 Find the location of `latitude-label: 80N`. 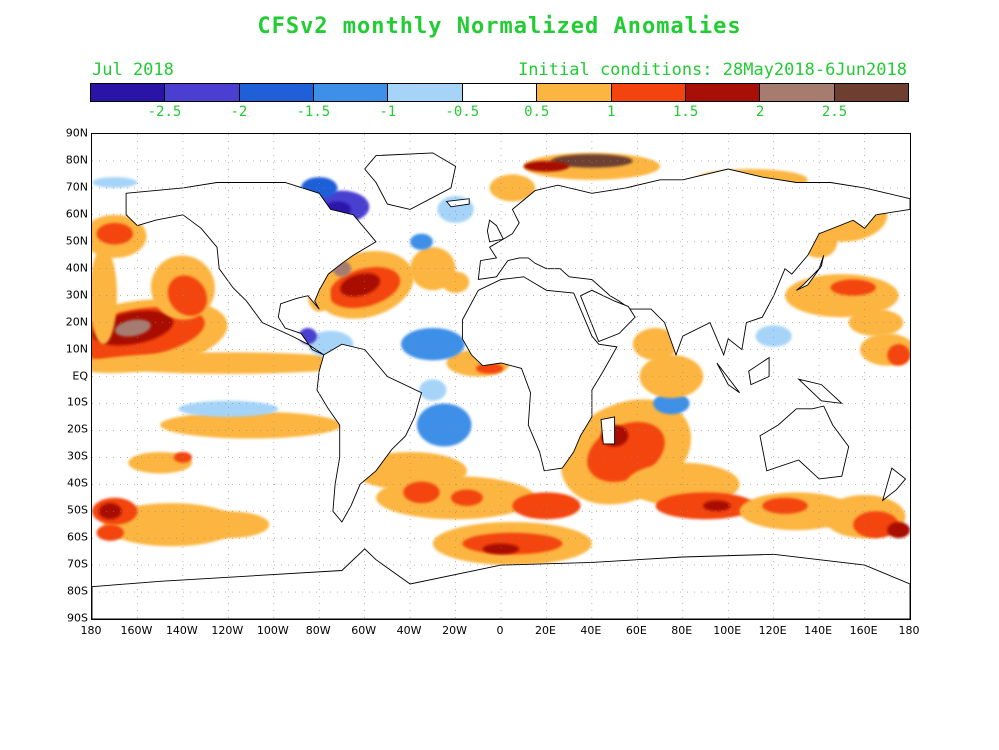

latitude-label: 80N is located at coordinates (76, 160).